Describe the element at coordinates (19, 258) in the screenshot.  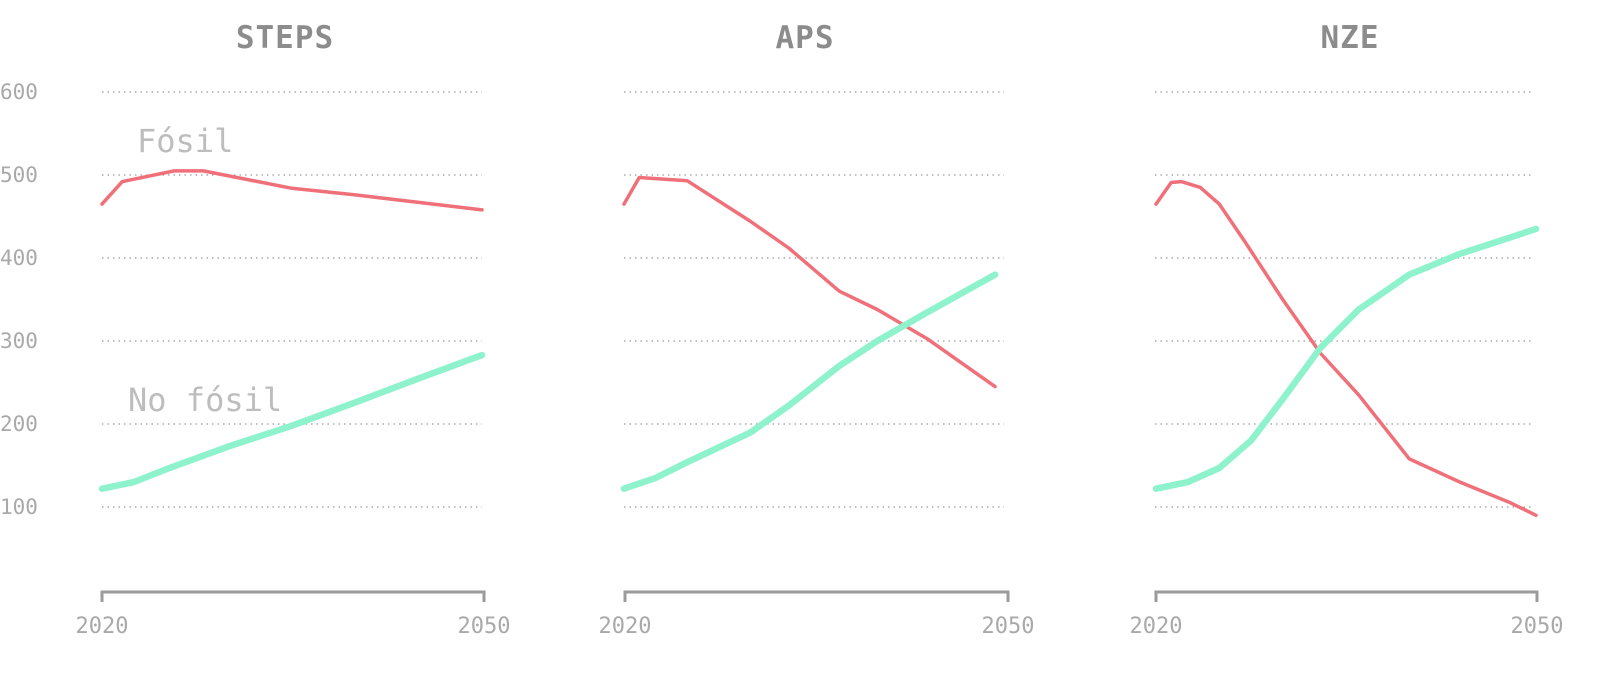
I see `y-tick-label: 400` at that location.